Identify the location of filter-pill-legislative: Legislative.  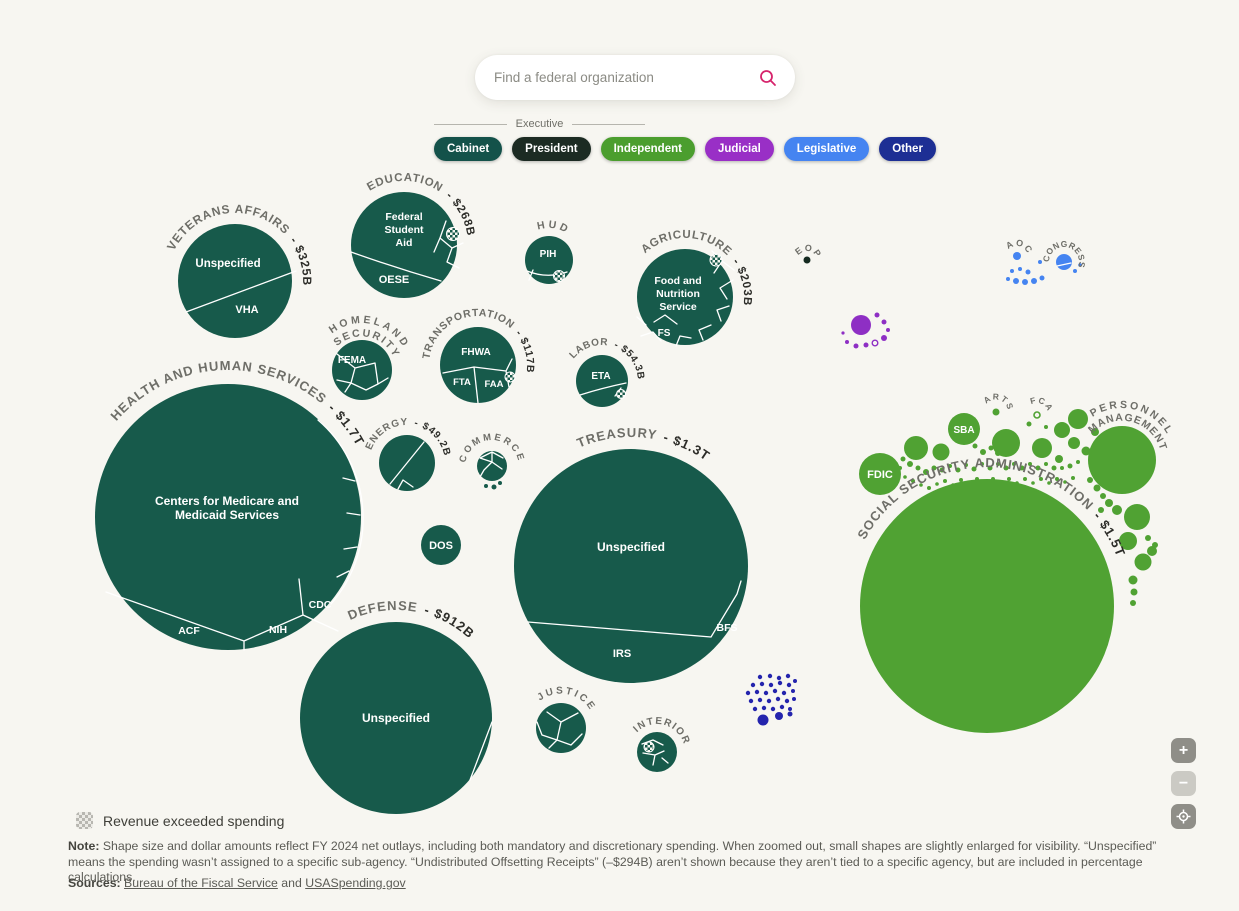
(826, 149).